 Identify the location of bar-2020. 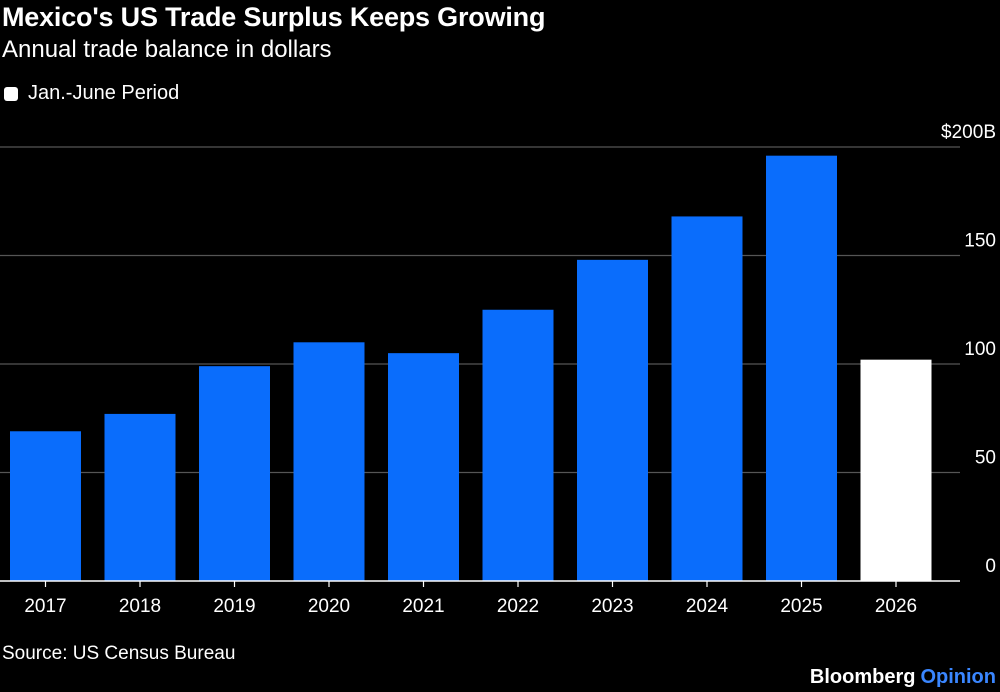
(329, 461).